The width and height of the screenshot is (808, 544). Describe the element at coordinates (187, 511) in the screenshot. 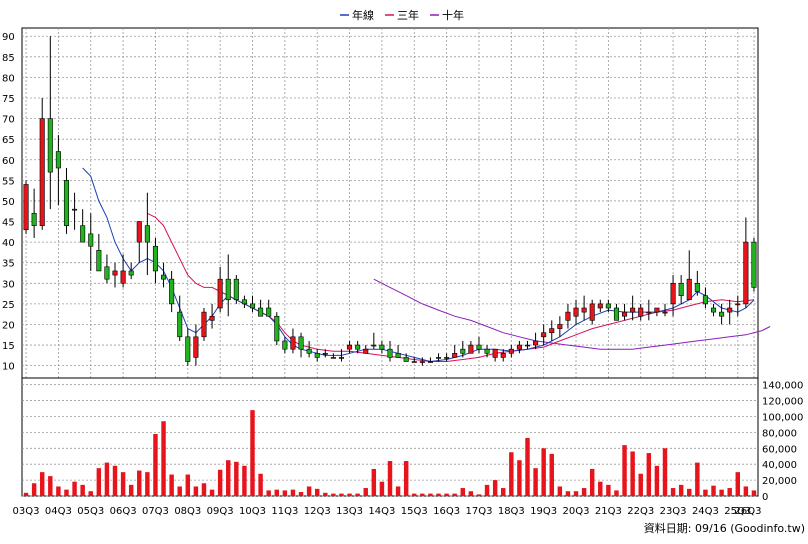

I see `x-tick-label: 08Q3` at that location.